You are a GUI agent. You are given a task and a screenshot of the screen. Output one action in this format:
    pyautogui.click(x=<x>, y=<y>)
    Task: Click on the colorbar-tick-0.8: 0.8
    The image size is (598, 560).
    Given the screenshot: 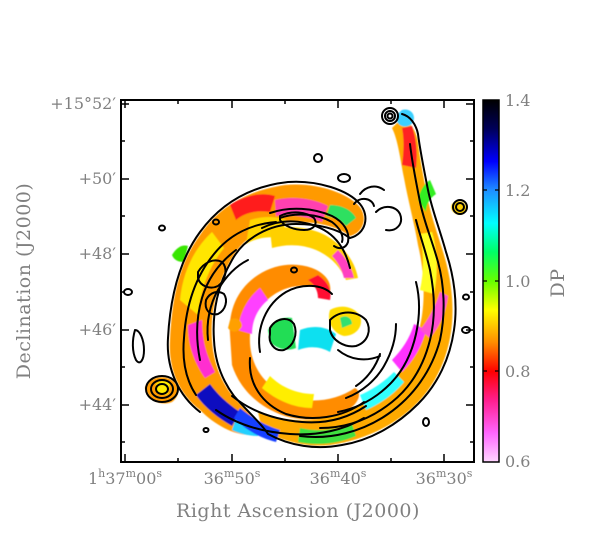 What is the action you would take?
    pyautogui.click(x=517, y=371)
    